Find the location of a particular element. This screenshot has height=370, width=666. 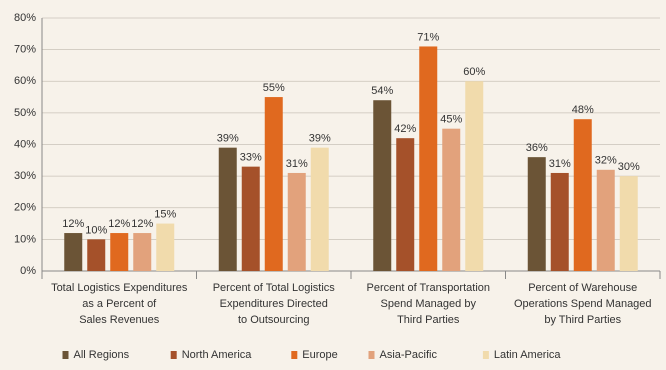

data-label: 55% is located at coordinates (274, 88).